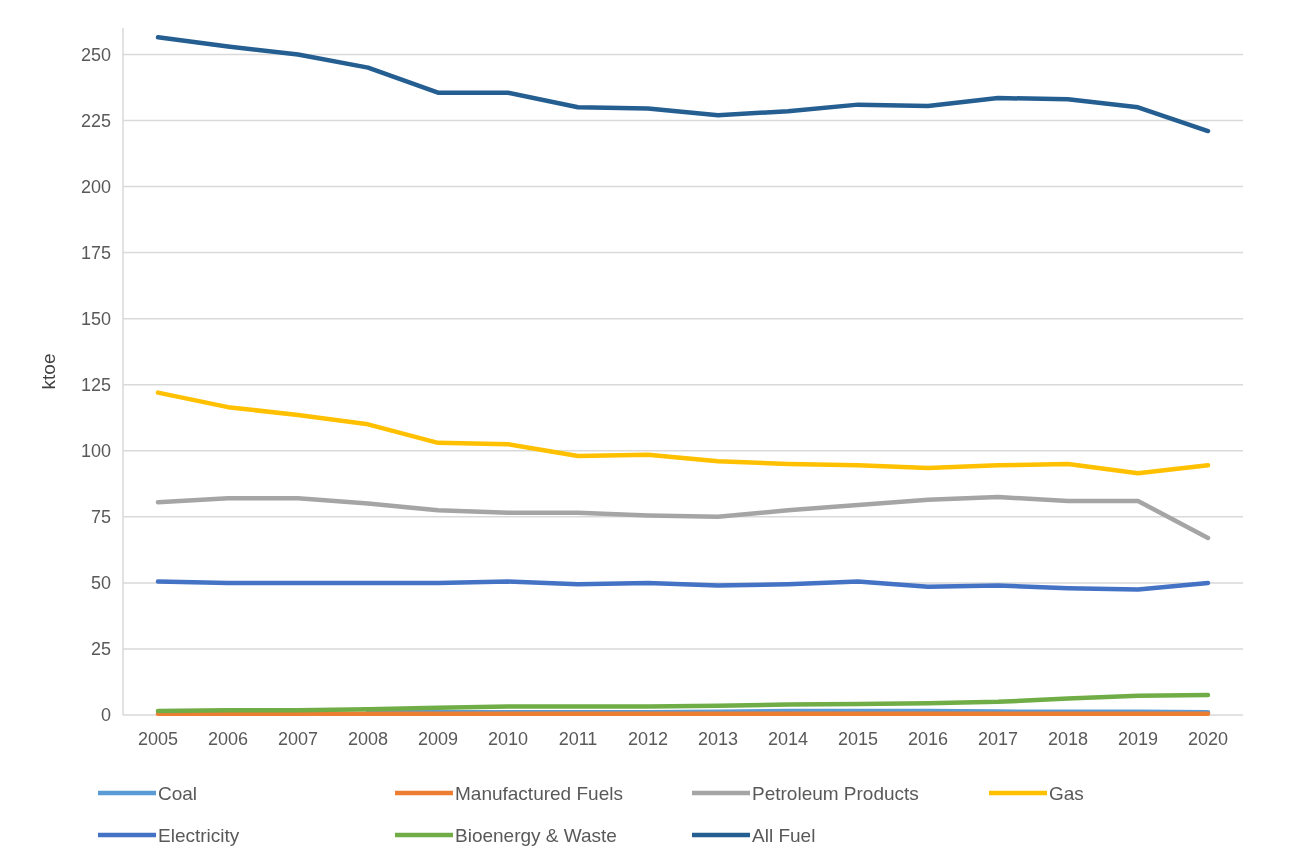  What do you see at coordinates (928, 739) in the screenshot?
I see `x-tick-label: 2016` at bounding box center [928, 739].